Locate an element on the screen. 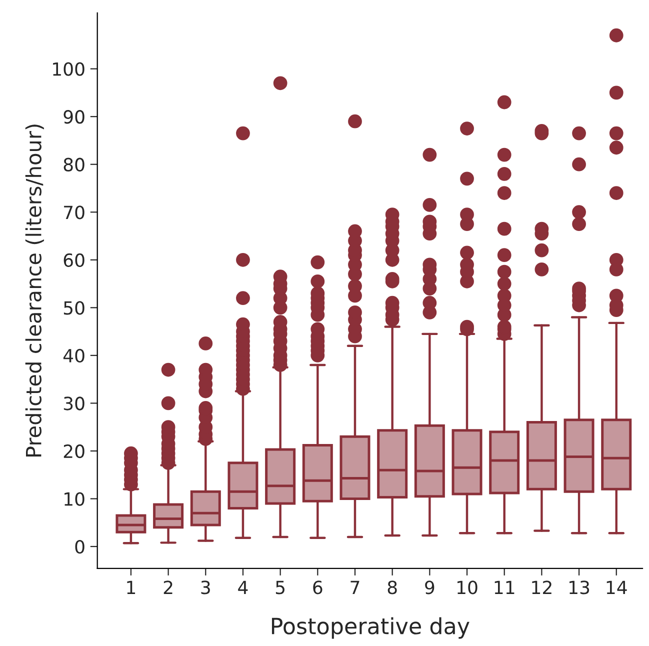 The image size is (649, 646). x-tick-label: 5 is located at coordinates (280, 587).